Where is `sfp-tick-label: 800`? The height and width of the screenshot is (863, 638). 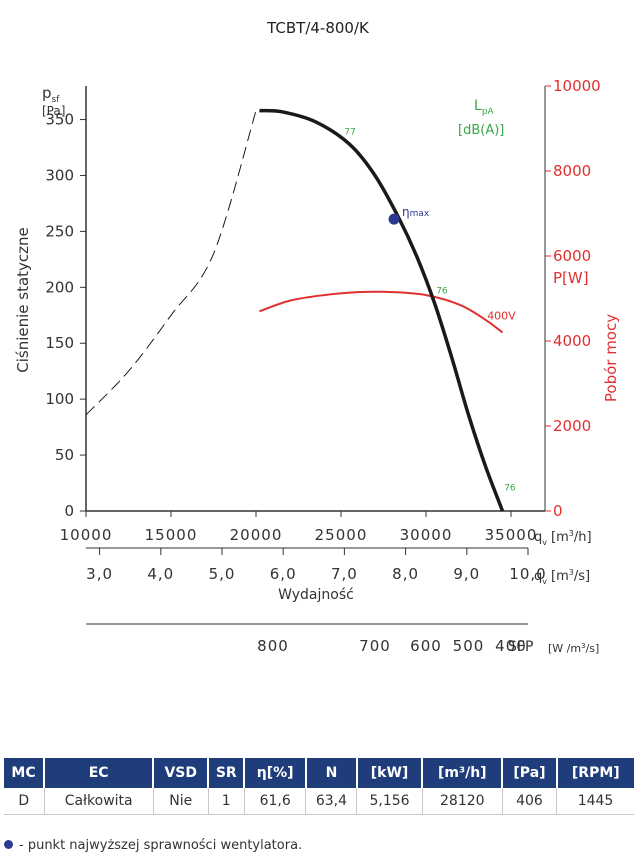 sfp-tick-label: 800 is located at coordinates (273, 646).